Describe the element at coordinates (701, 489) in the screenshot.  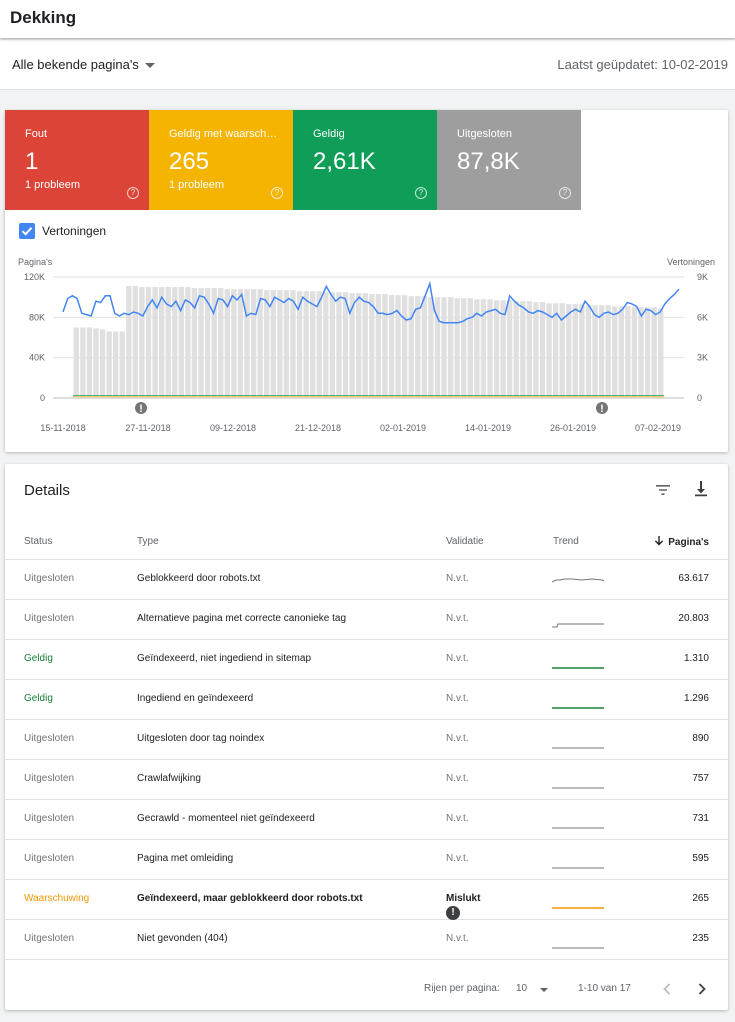
I see `download-icon` at that location.